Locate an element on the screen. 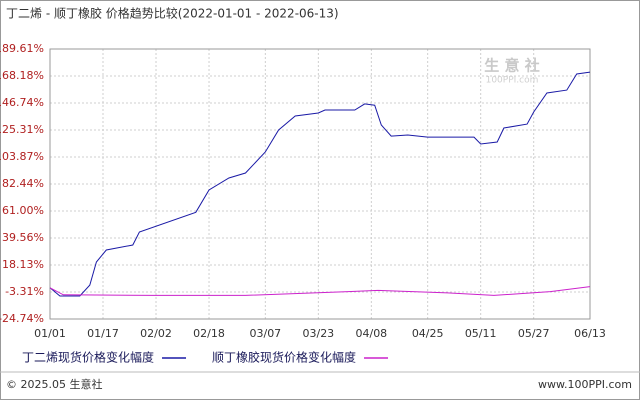 This screenshot has width=640, height=404. x-tick-label: 04/08 is located at coordinates (371, 333).